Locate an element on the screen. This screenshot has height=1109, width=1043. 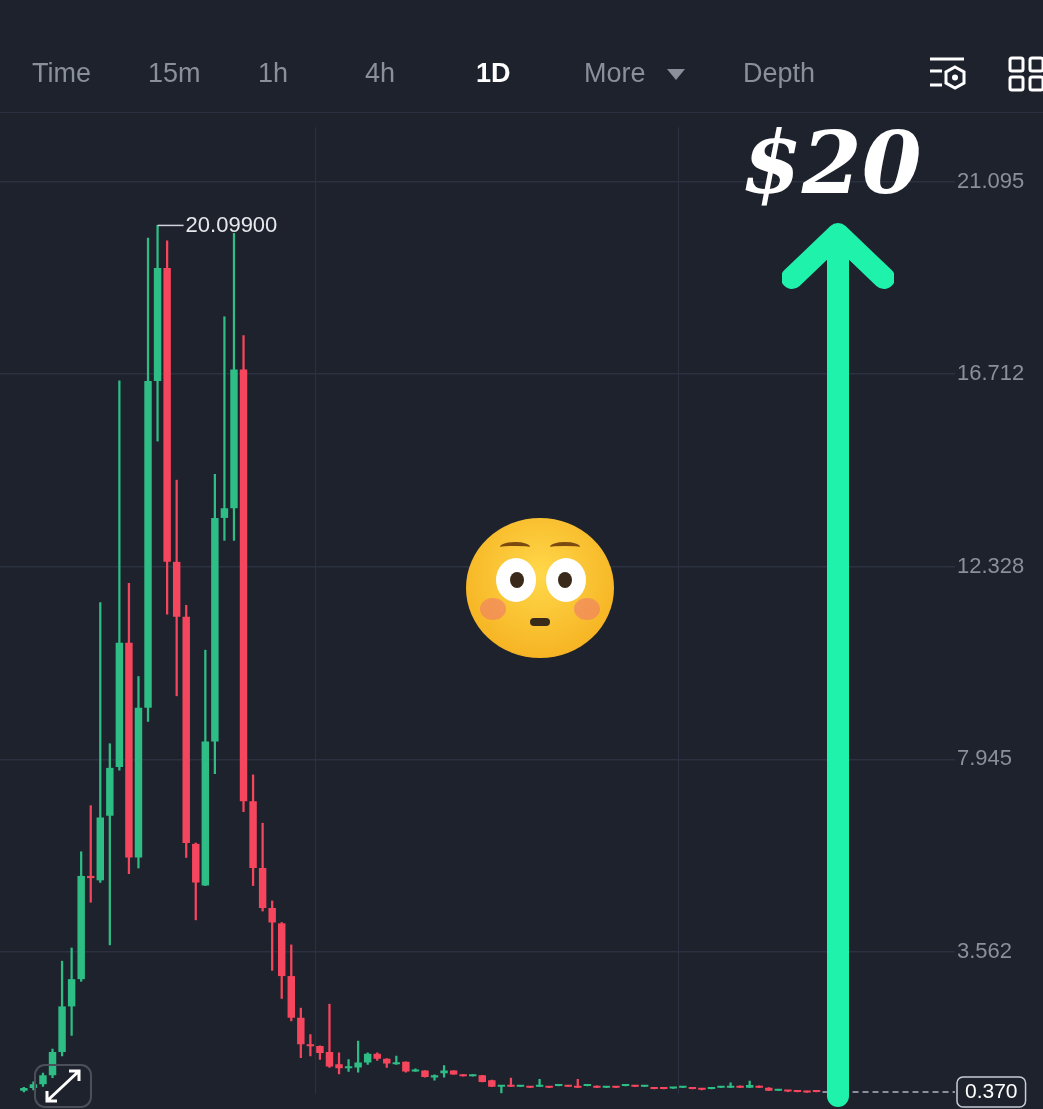
text: More is located at coordinates (615, 73).